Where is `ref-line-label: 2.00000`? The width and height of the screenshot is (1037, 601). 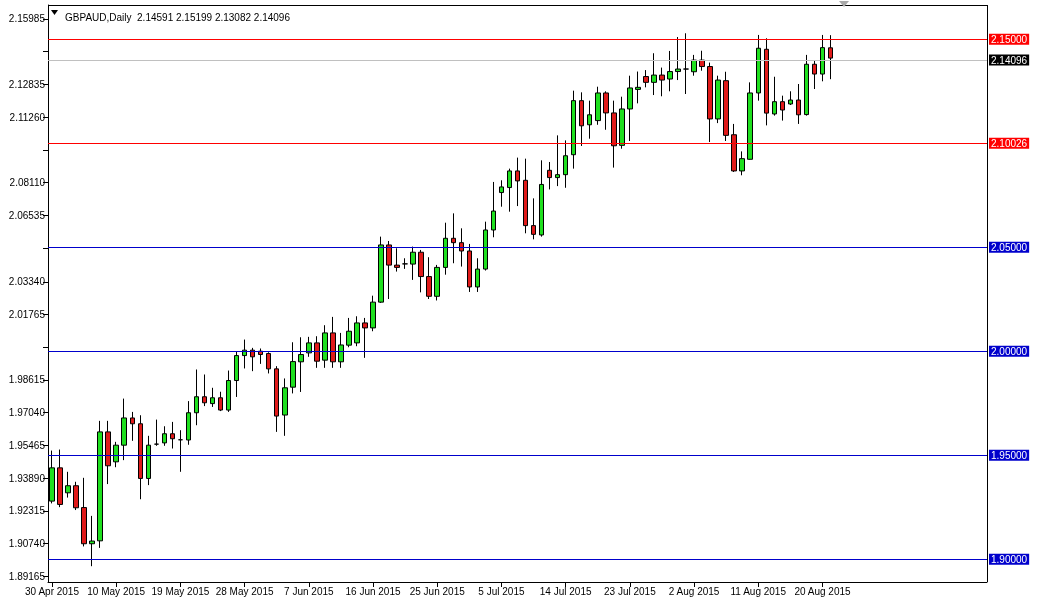 ref-line-label: 2.00000 is located at coordinates (1009, 351).